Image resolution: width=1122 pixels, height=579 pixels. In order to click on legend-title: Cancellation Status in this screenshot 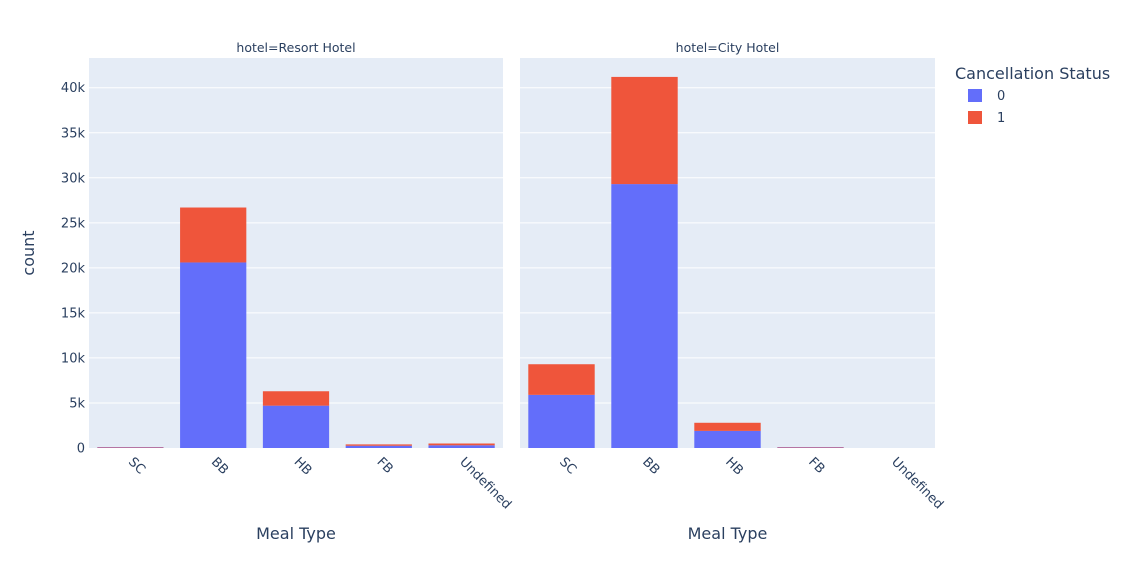, I will do `click(1032, 73)`.